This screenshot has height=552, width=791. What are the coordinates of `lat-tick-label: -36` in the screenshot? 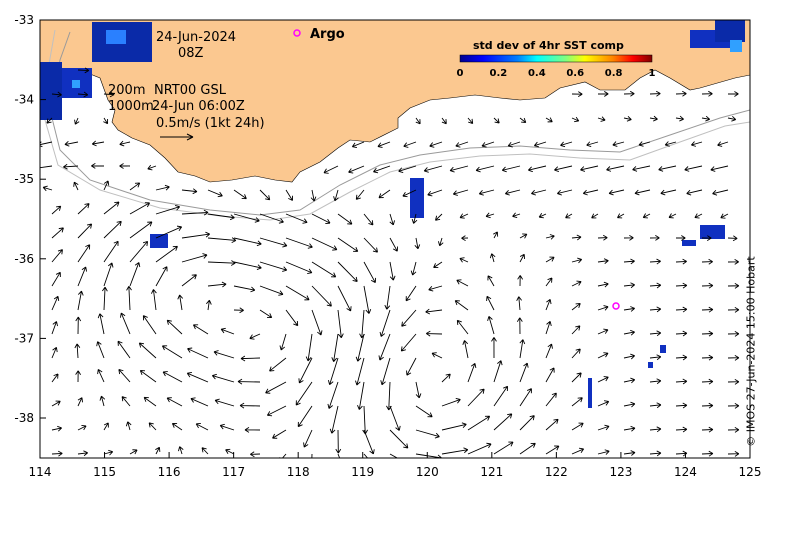 It's located at (24, 259).